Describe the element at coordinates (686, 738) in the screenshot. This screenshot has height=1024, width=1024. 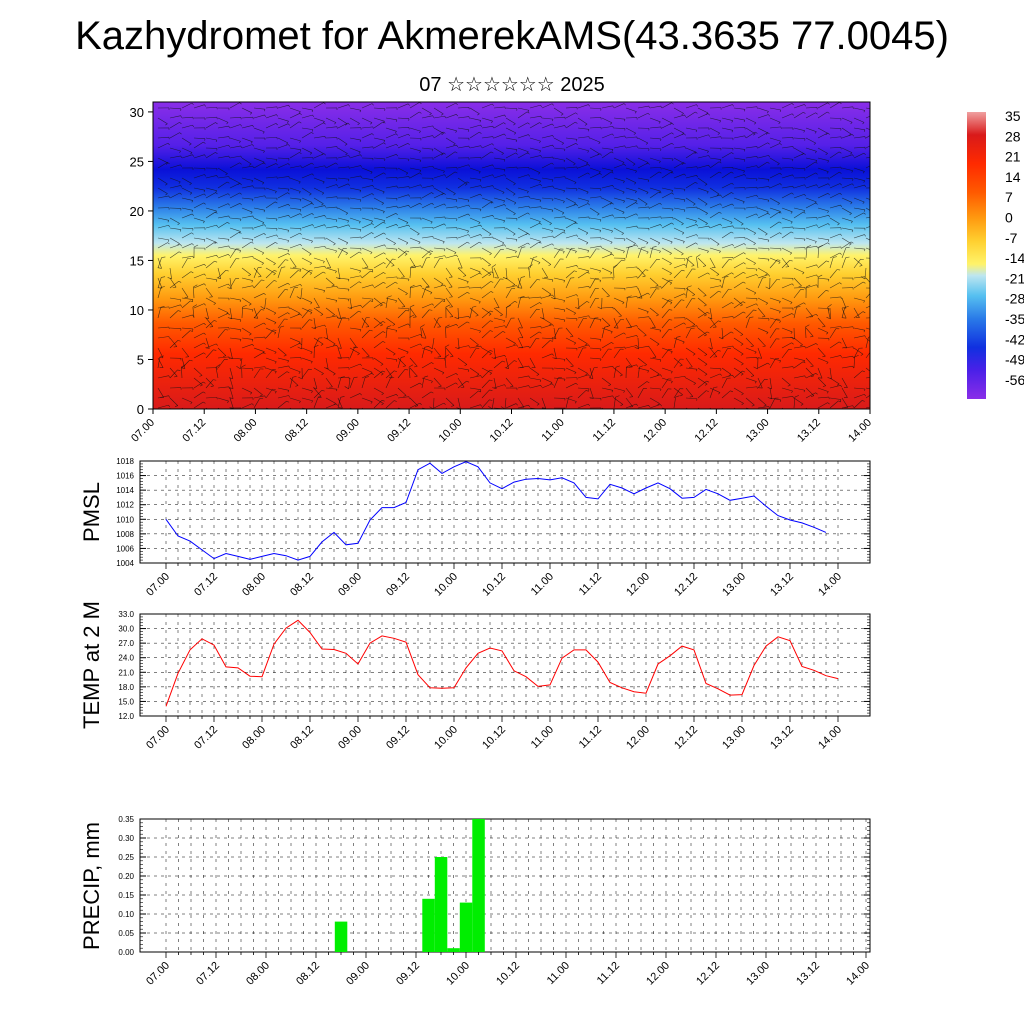
I see `temp-xtick-label: 12.12` at that location.